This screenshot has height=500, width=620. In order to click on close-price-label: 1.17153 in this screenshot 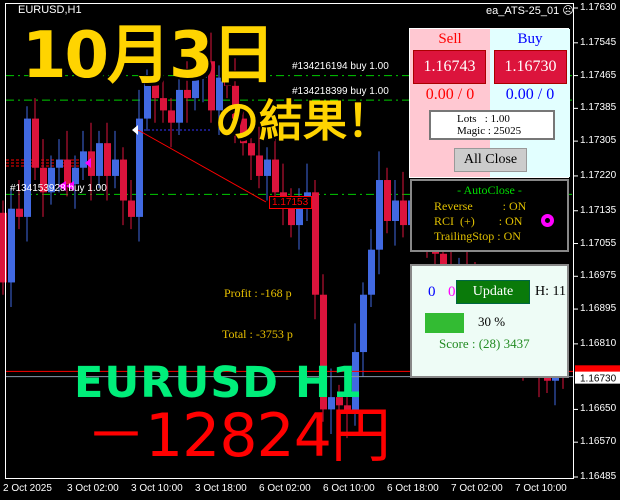, I will do `click(290, 202)`.